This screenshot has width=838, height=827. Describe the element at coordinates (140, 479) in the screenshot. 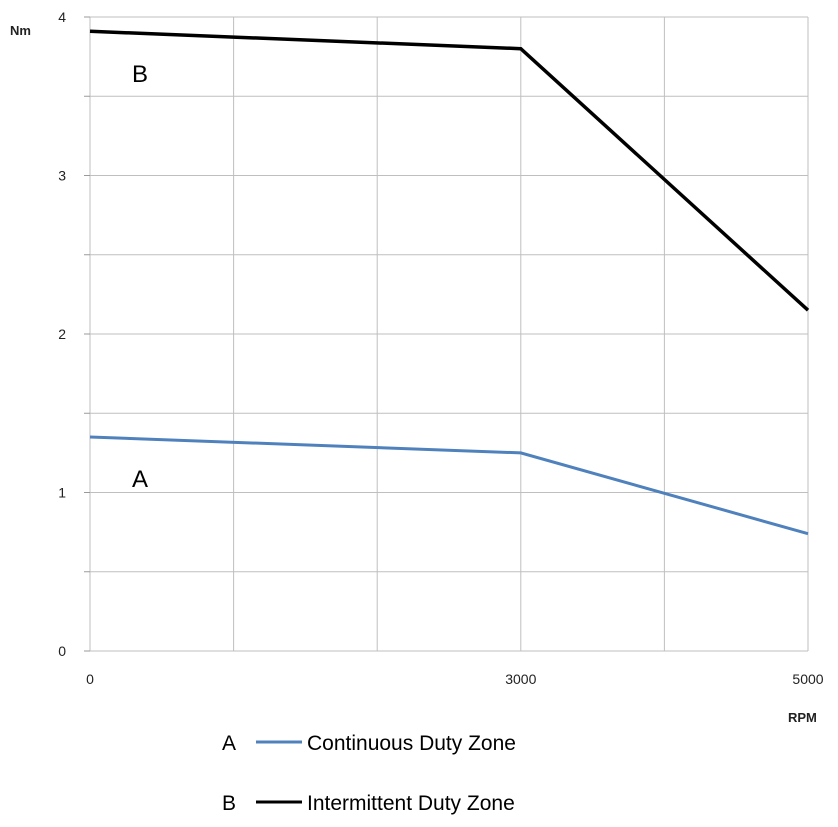

I see `zone-a-letter: A` at that location.